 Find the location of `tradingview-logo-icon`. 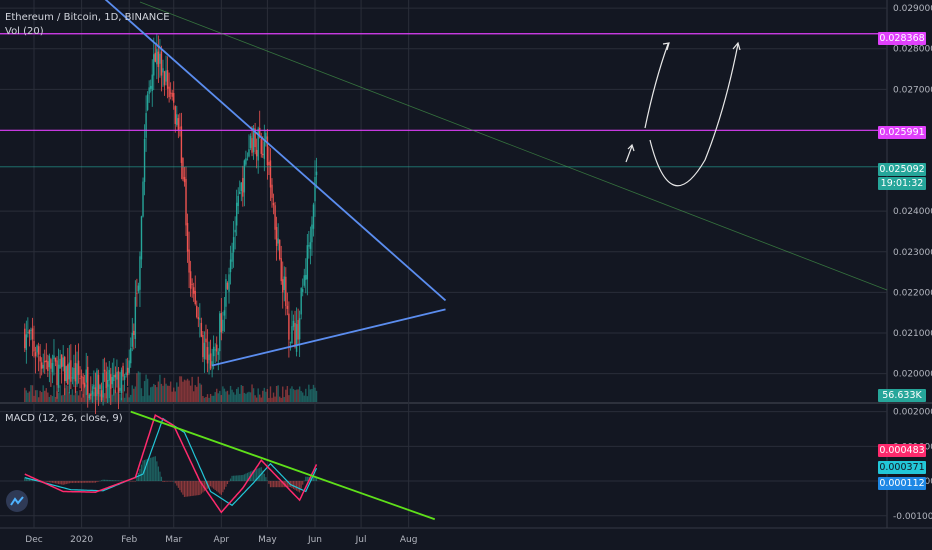

tradingview-logo-icon is located at coordinates (17, 501).